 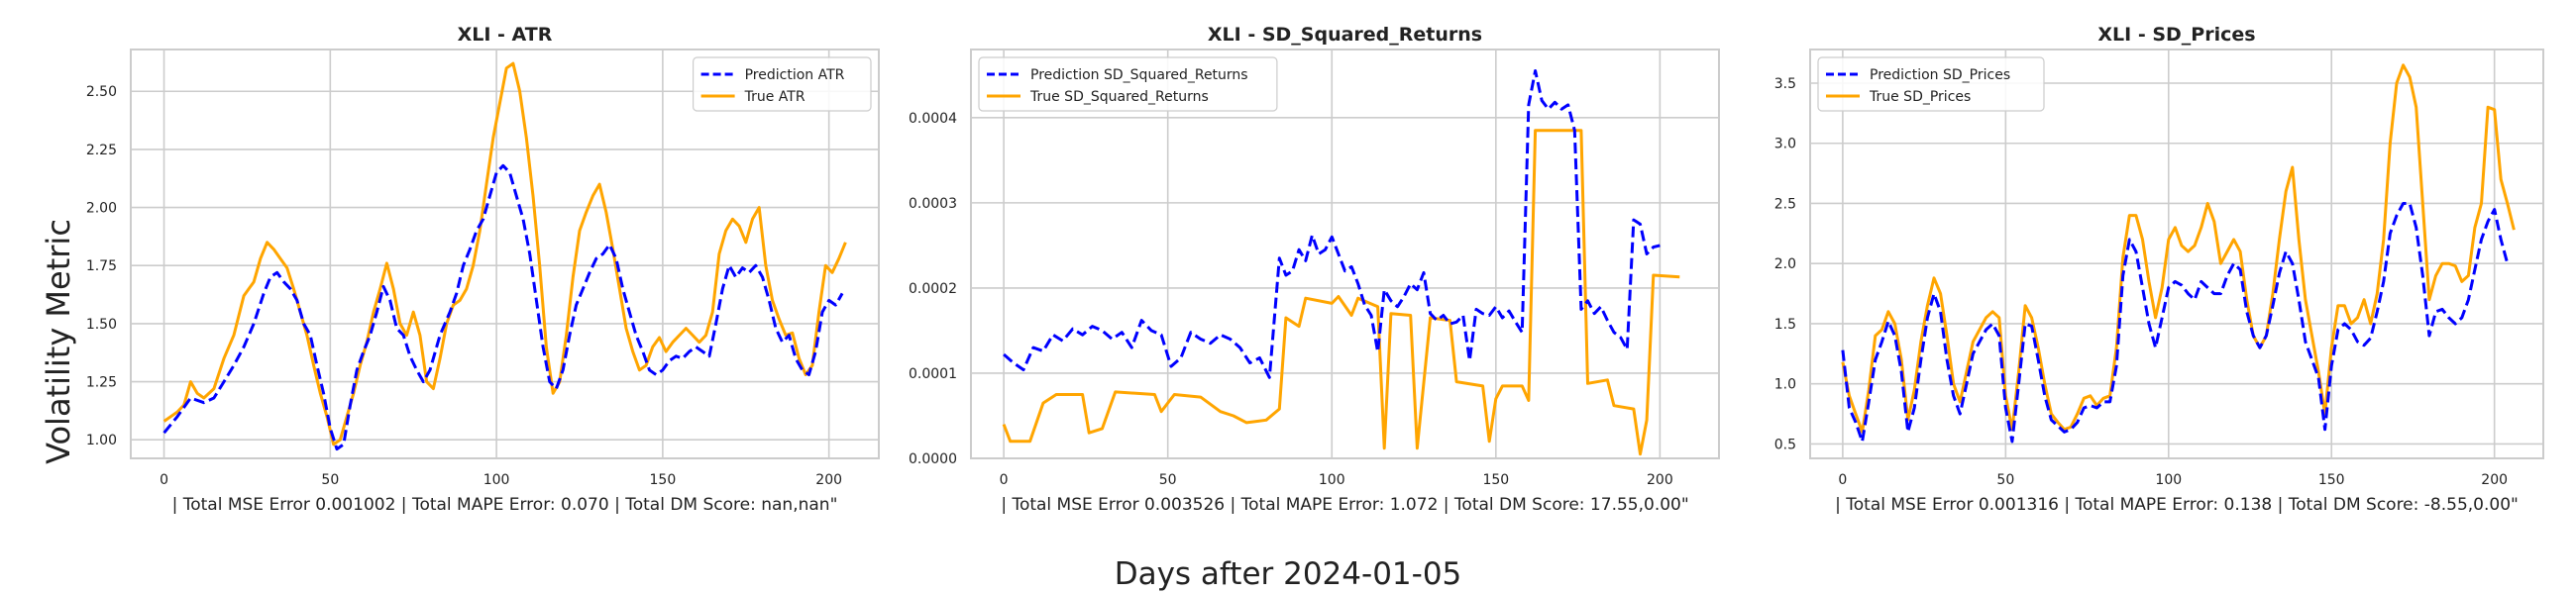 I want to click on y-tick-label: 3.0, so click(x=1785, y=144).